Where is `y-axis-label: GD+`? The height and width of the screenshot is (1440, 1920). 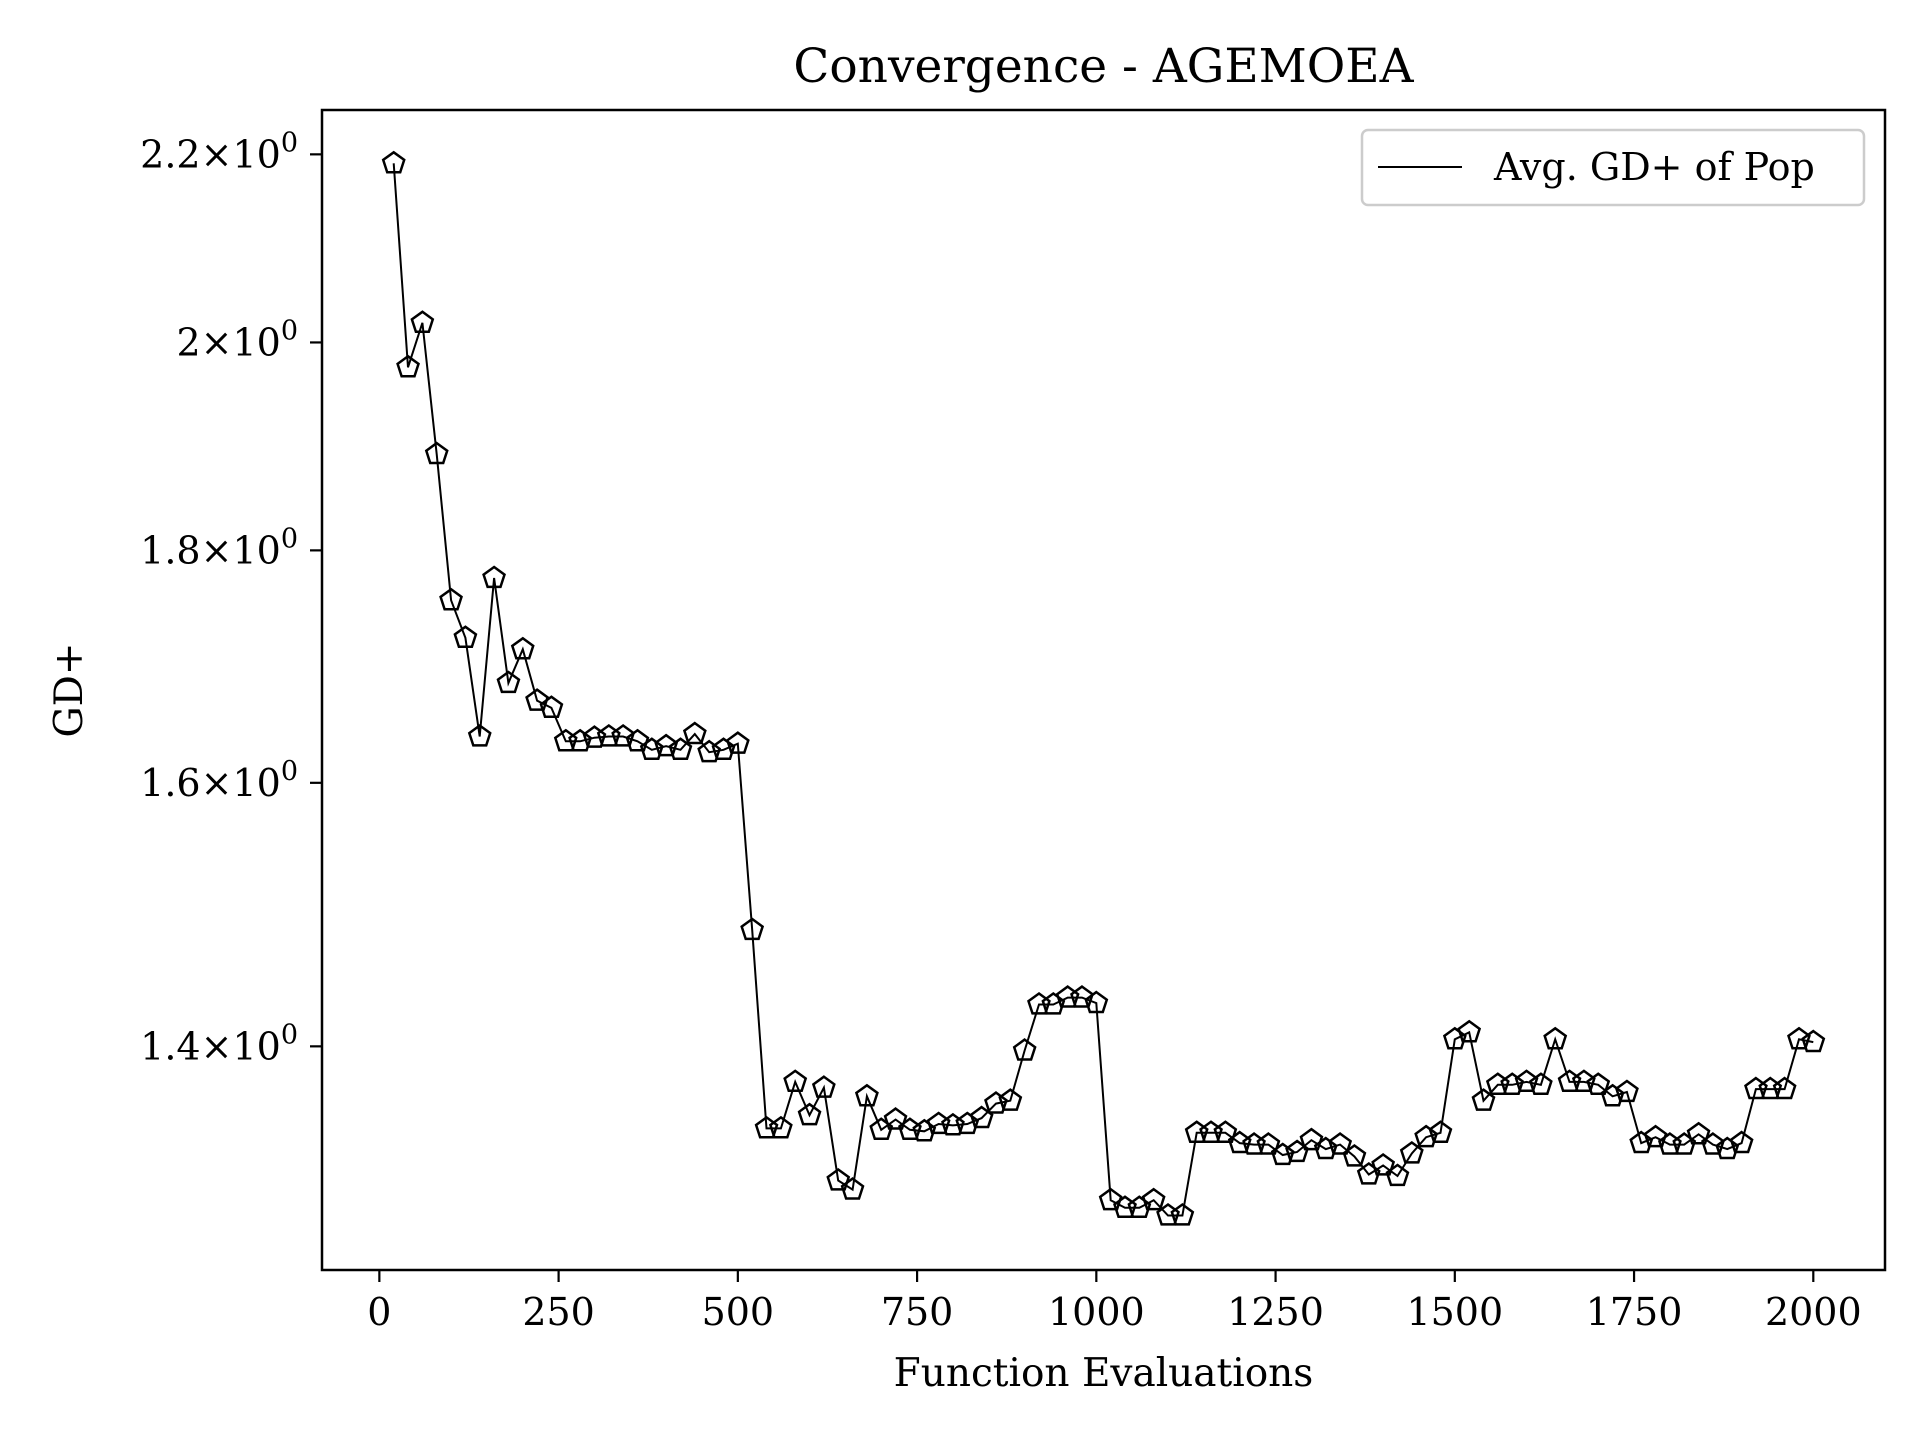 y-axis-label: GD+ is located at coordinates (69, 689).